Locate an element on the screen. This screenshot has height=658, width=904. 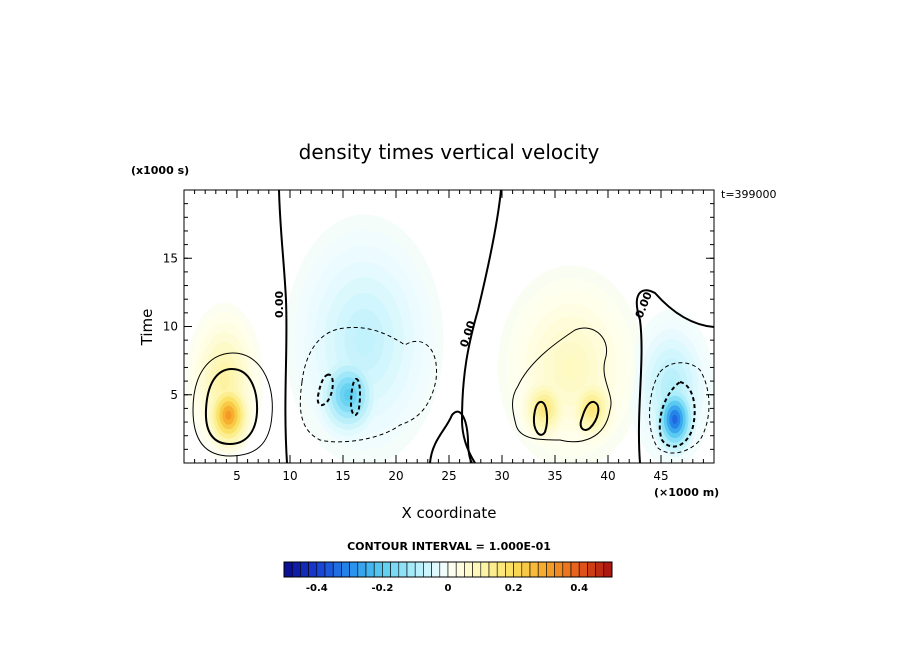
contour-interval-note: CONTOUR INTERVAL = 1.000E-01 is located at coordinates (449, 546).